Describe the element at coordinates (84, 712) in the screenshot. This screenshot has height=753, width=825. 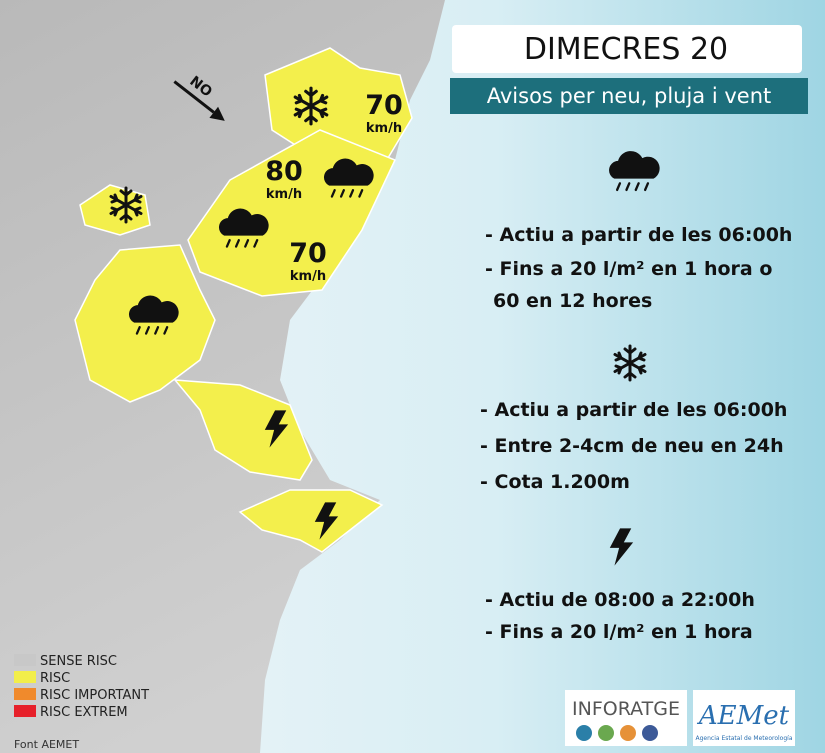
I see `legend-label: RISC EXTREM` at that location.